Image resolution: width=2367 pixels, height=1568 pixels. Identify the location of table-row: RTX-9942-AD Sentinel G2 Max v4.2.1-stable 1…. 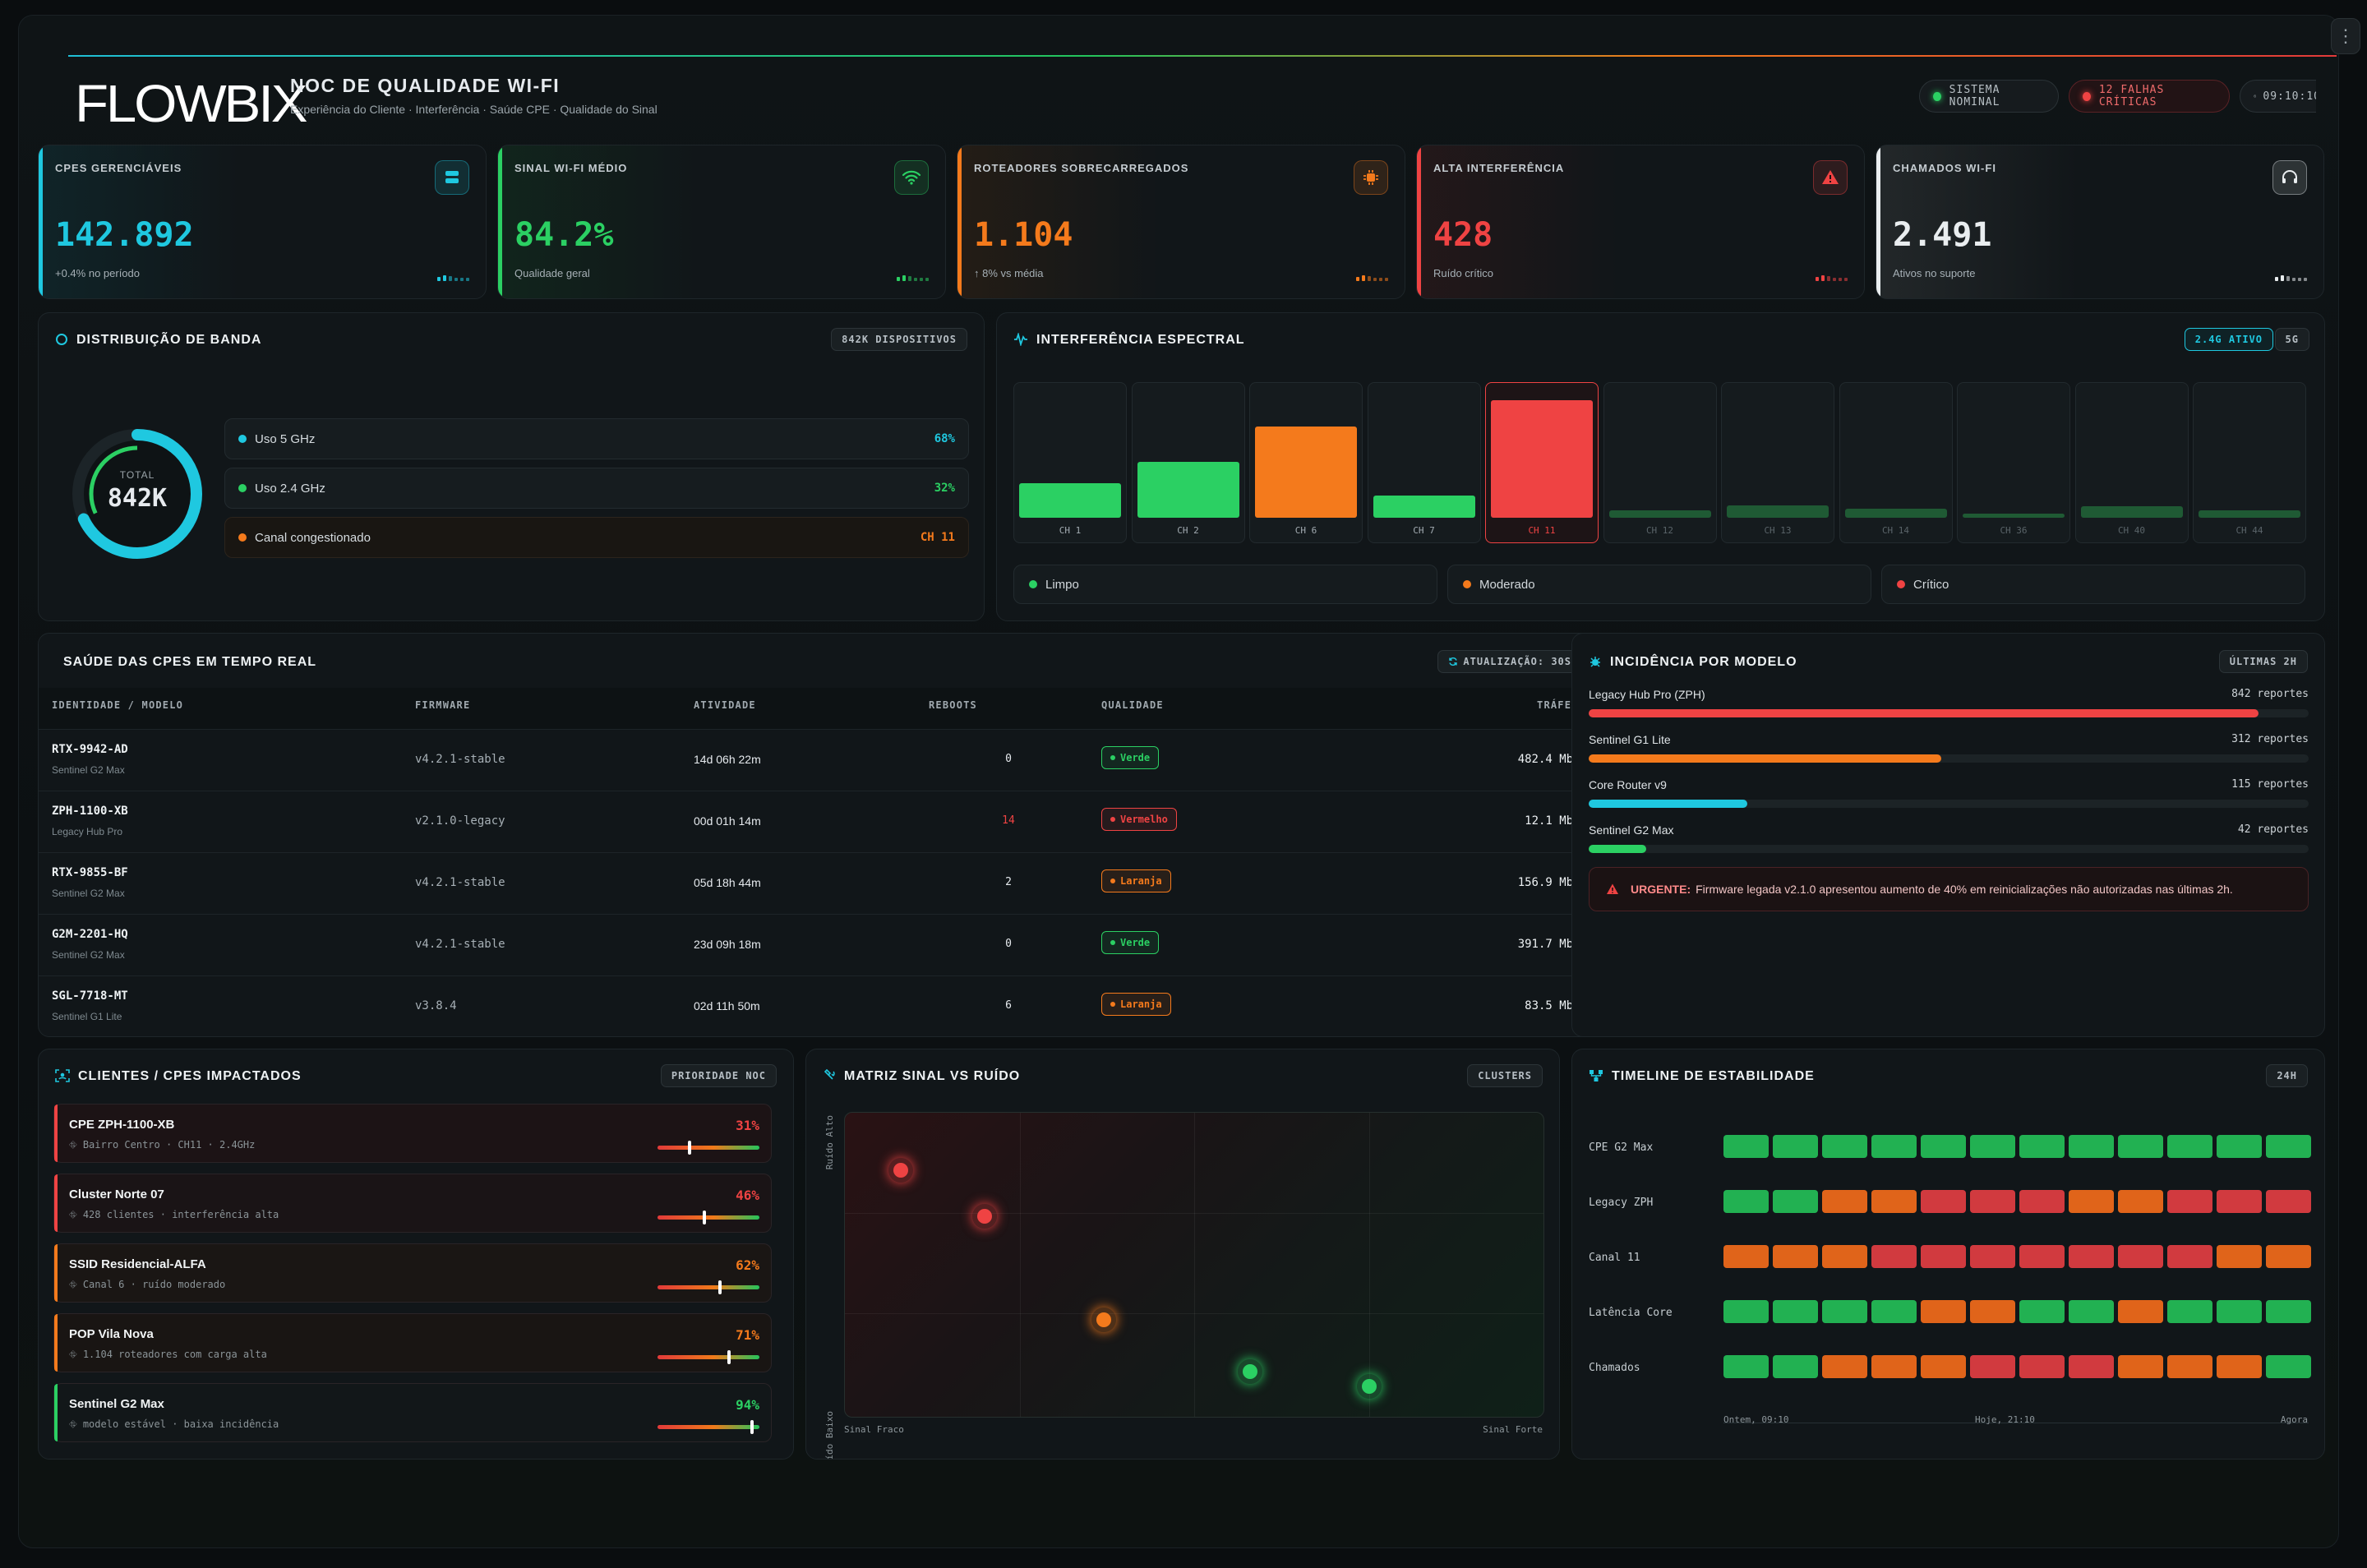
(819, 760).